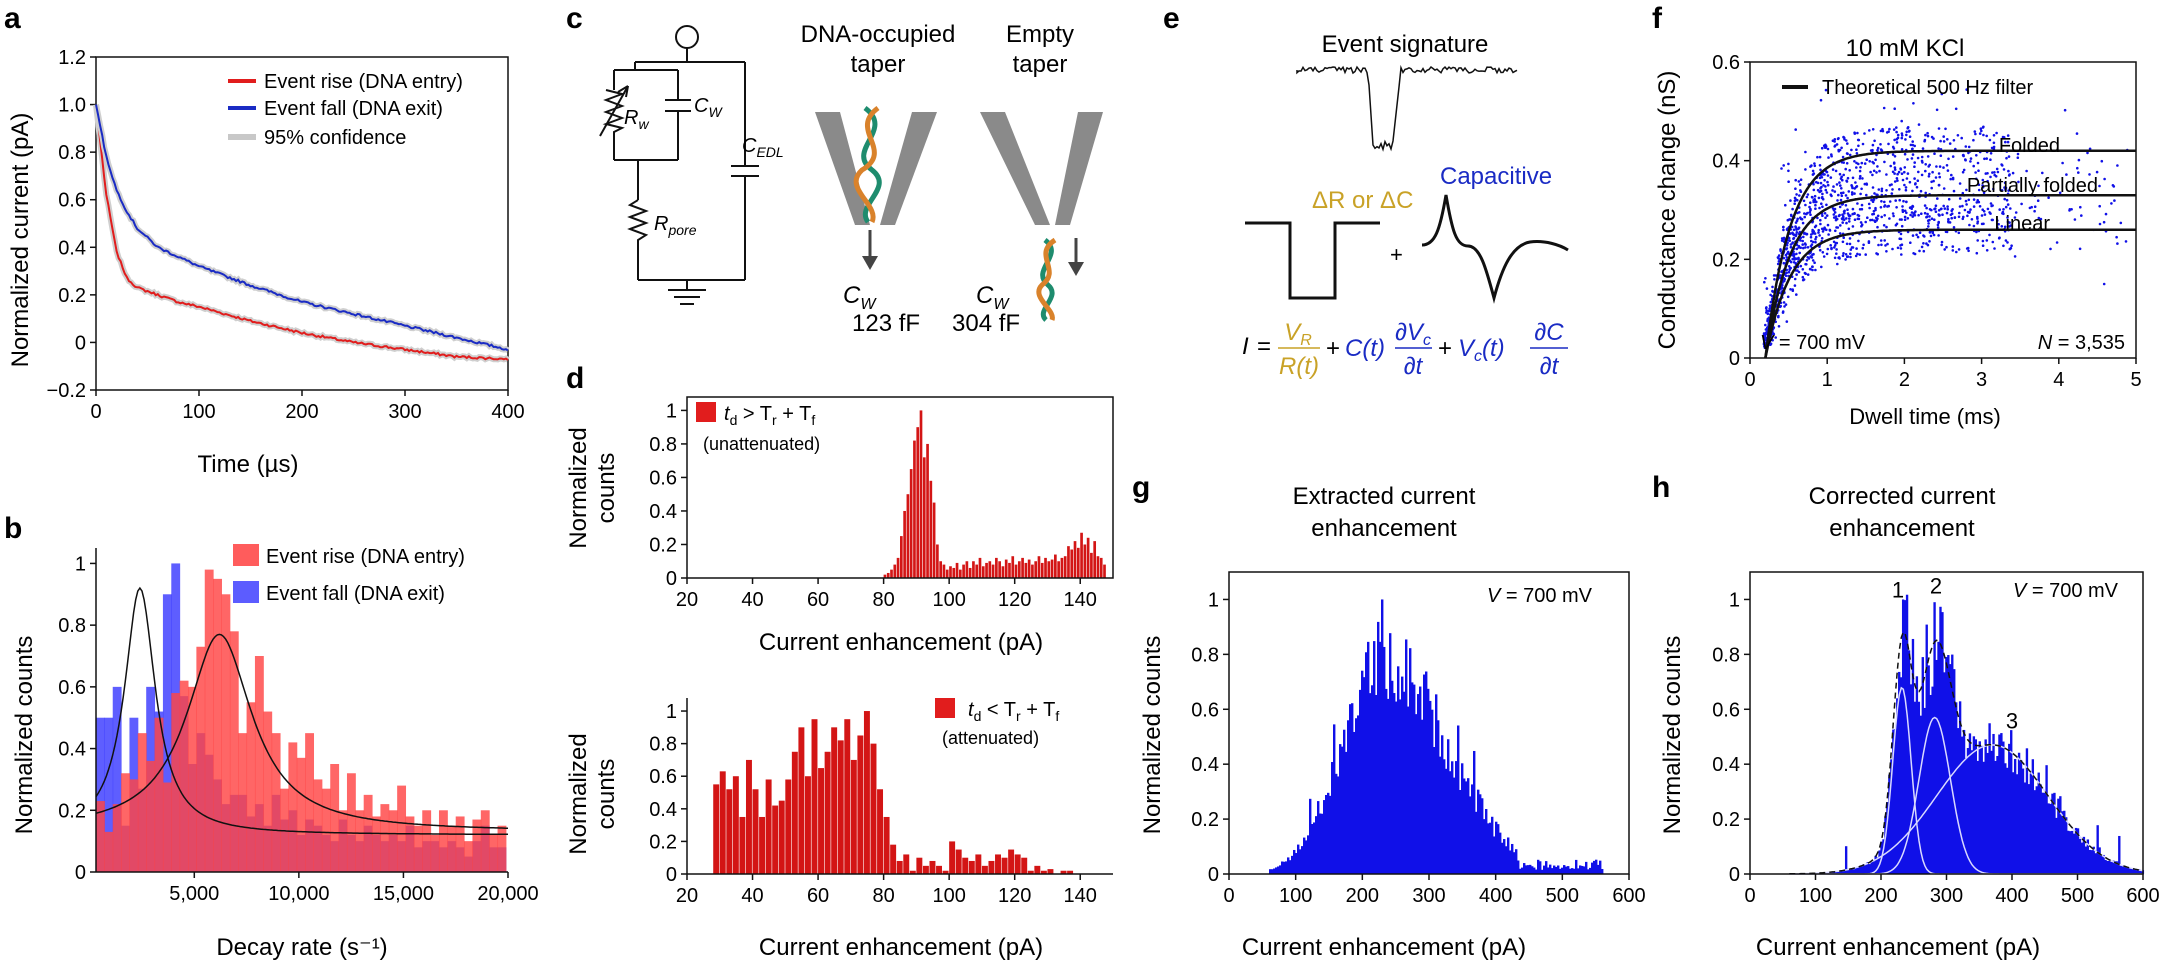 The width and height of the screenshot is (2165, 961). Describe the element at coordinates (2135, 380) in the screenshot. I see `x-tick-label: 5` at that location.